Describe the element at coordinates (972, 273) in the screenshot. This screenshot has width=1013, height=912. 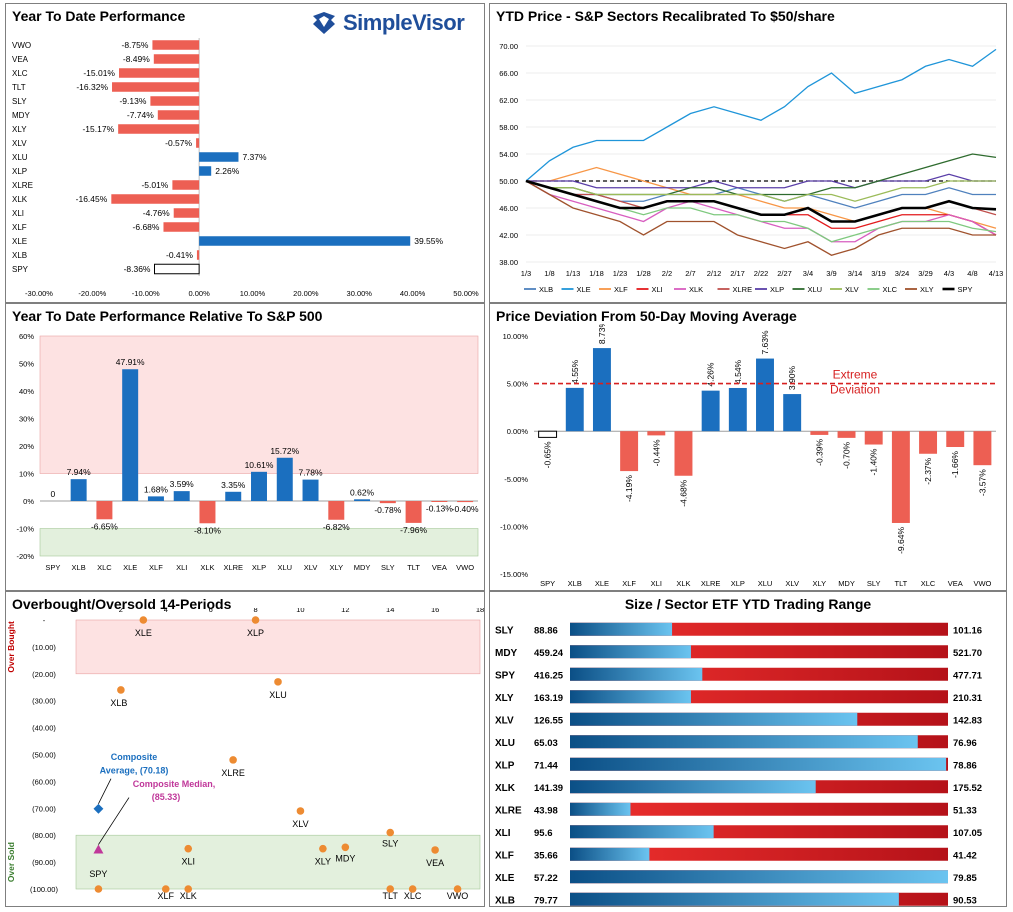
I see `x-tick-label: 4/8` at that location.